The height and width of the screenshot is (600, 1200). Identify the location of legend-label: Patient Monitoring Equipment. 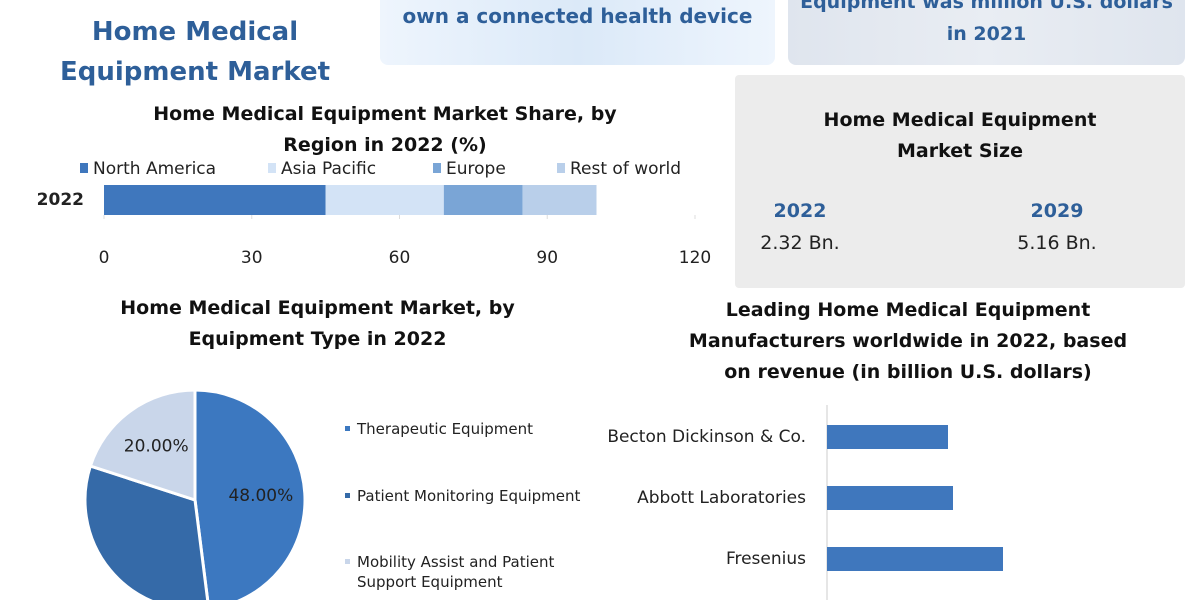
(469, 496).